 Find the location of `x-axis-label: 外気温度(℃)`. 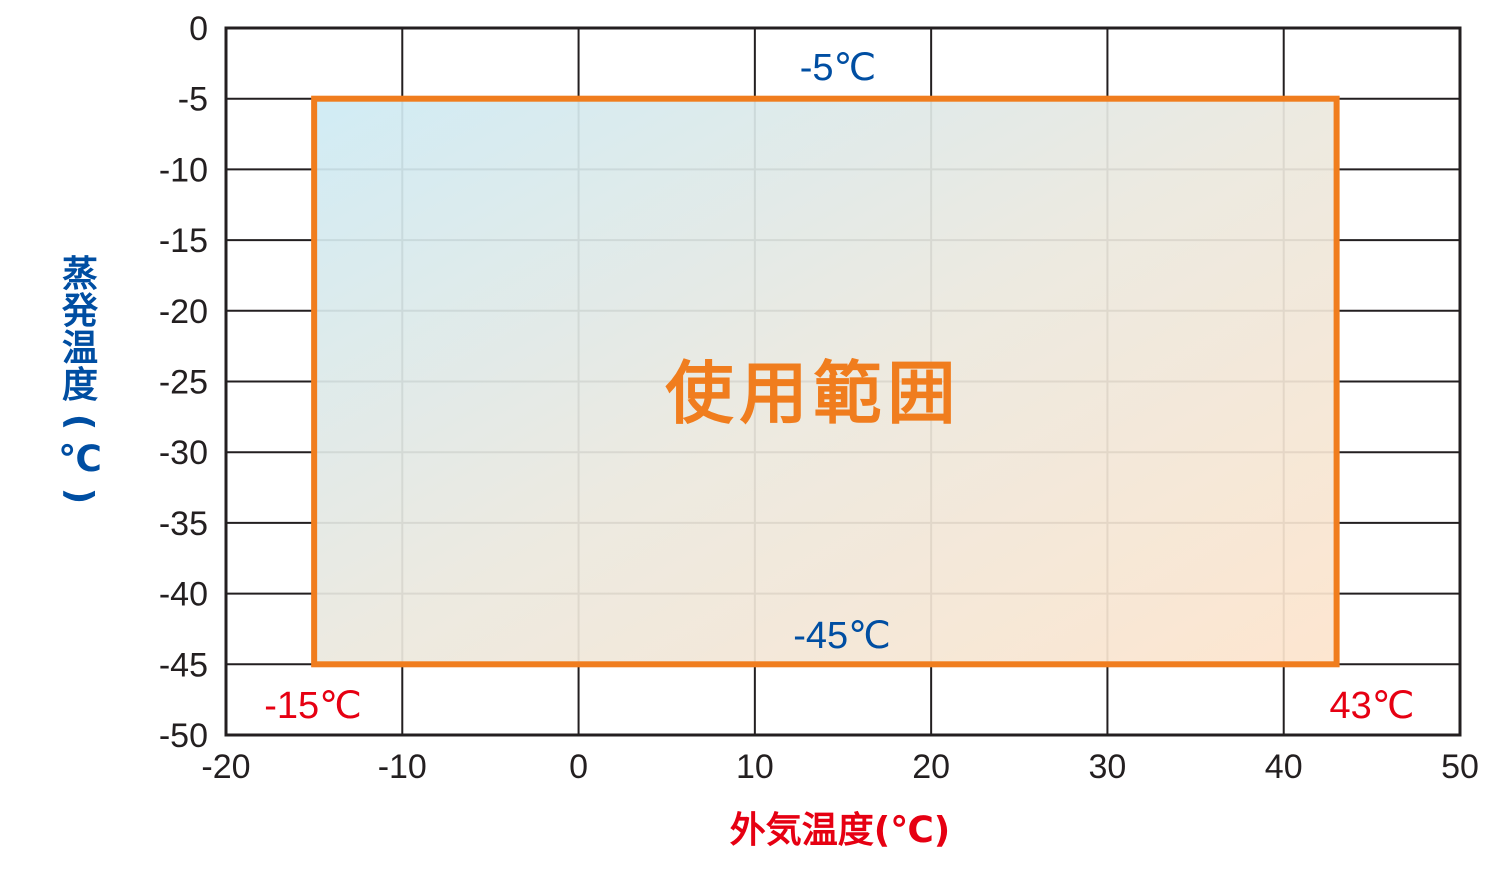

x-axis-label: 外気温度(℃) is located at coordinates (840, 830).